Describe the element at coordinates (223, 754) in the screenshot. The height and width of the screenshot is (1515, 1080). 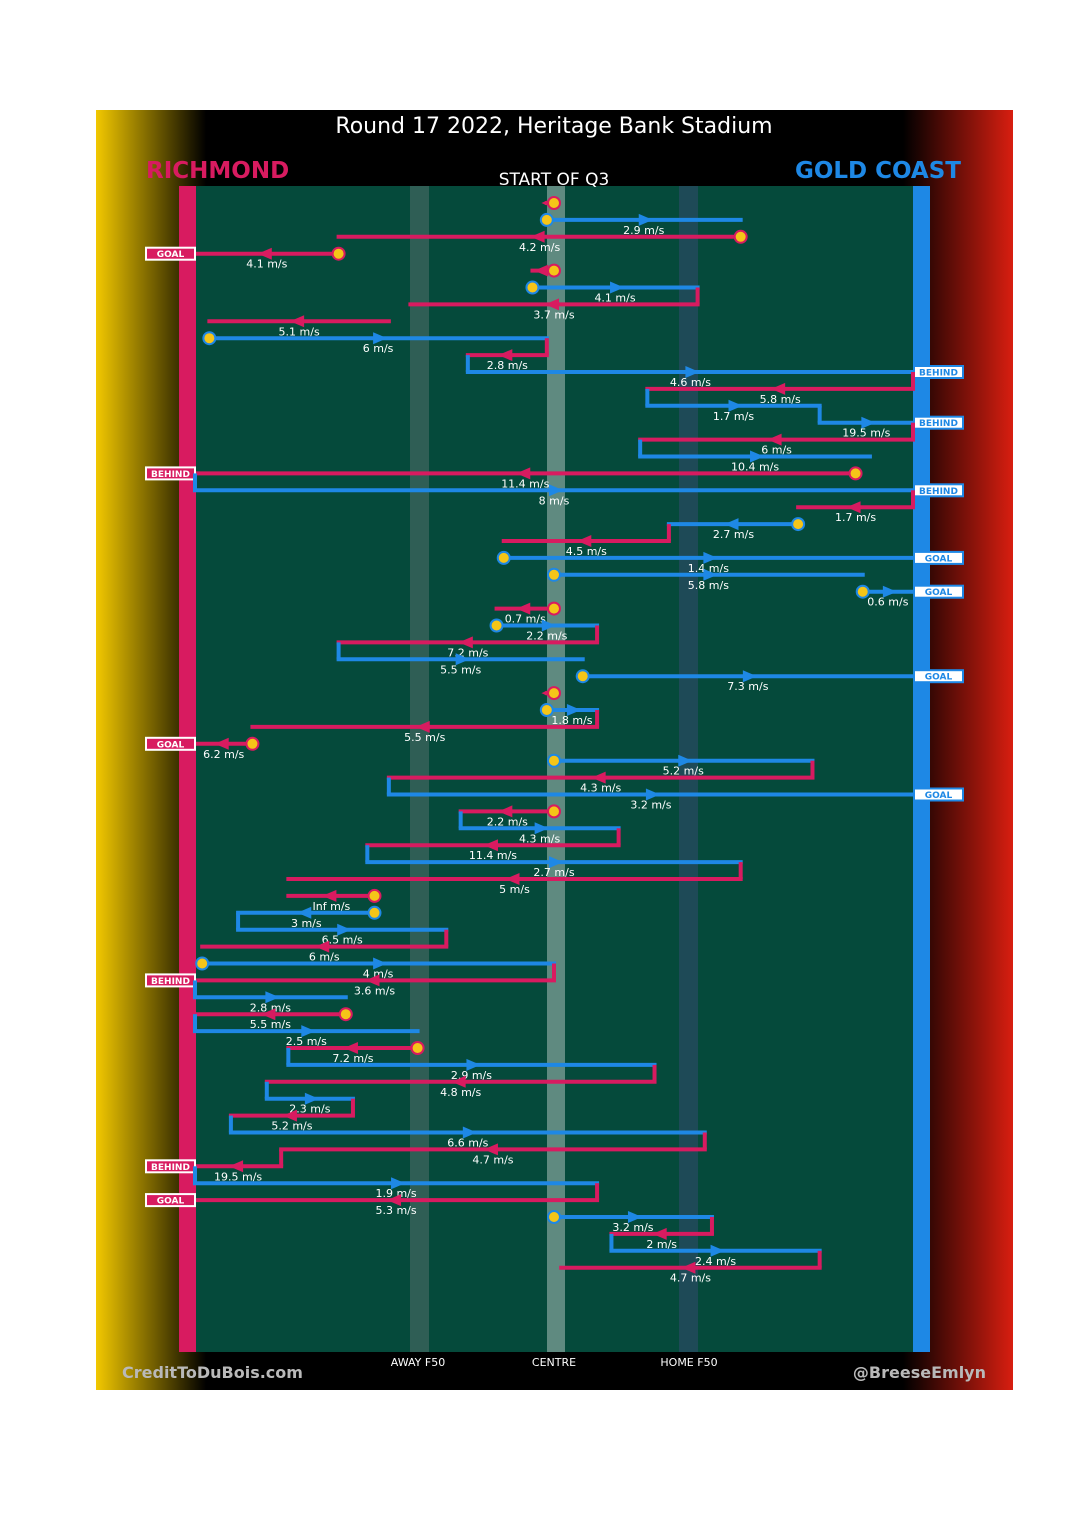
I see `speed-label: 6.2 m/s` at that location.